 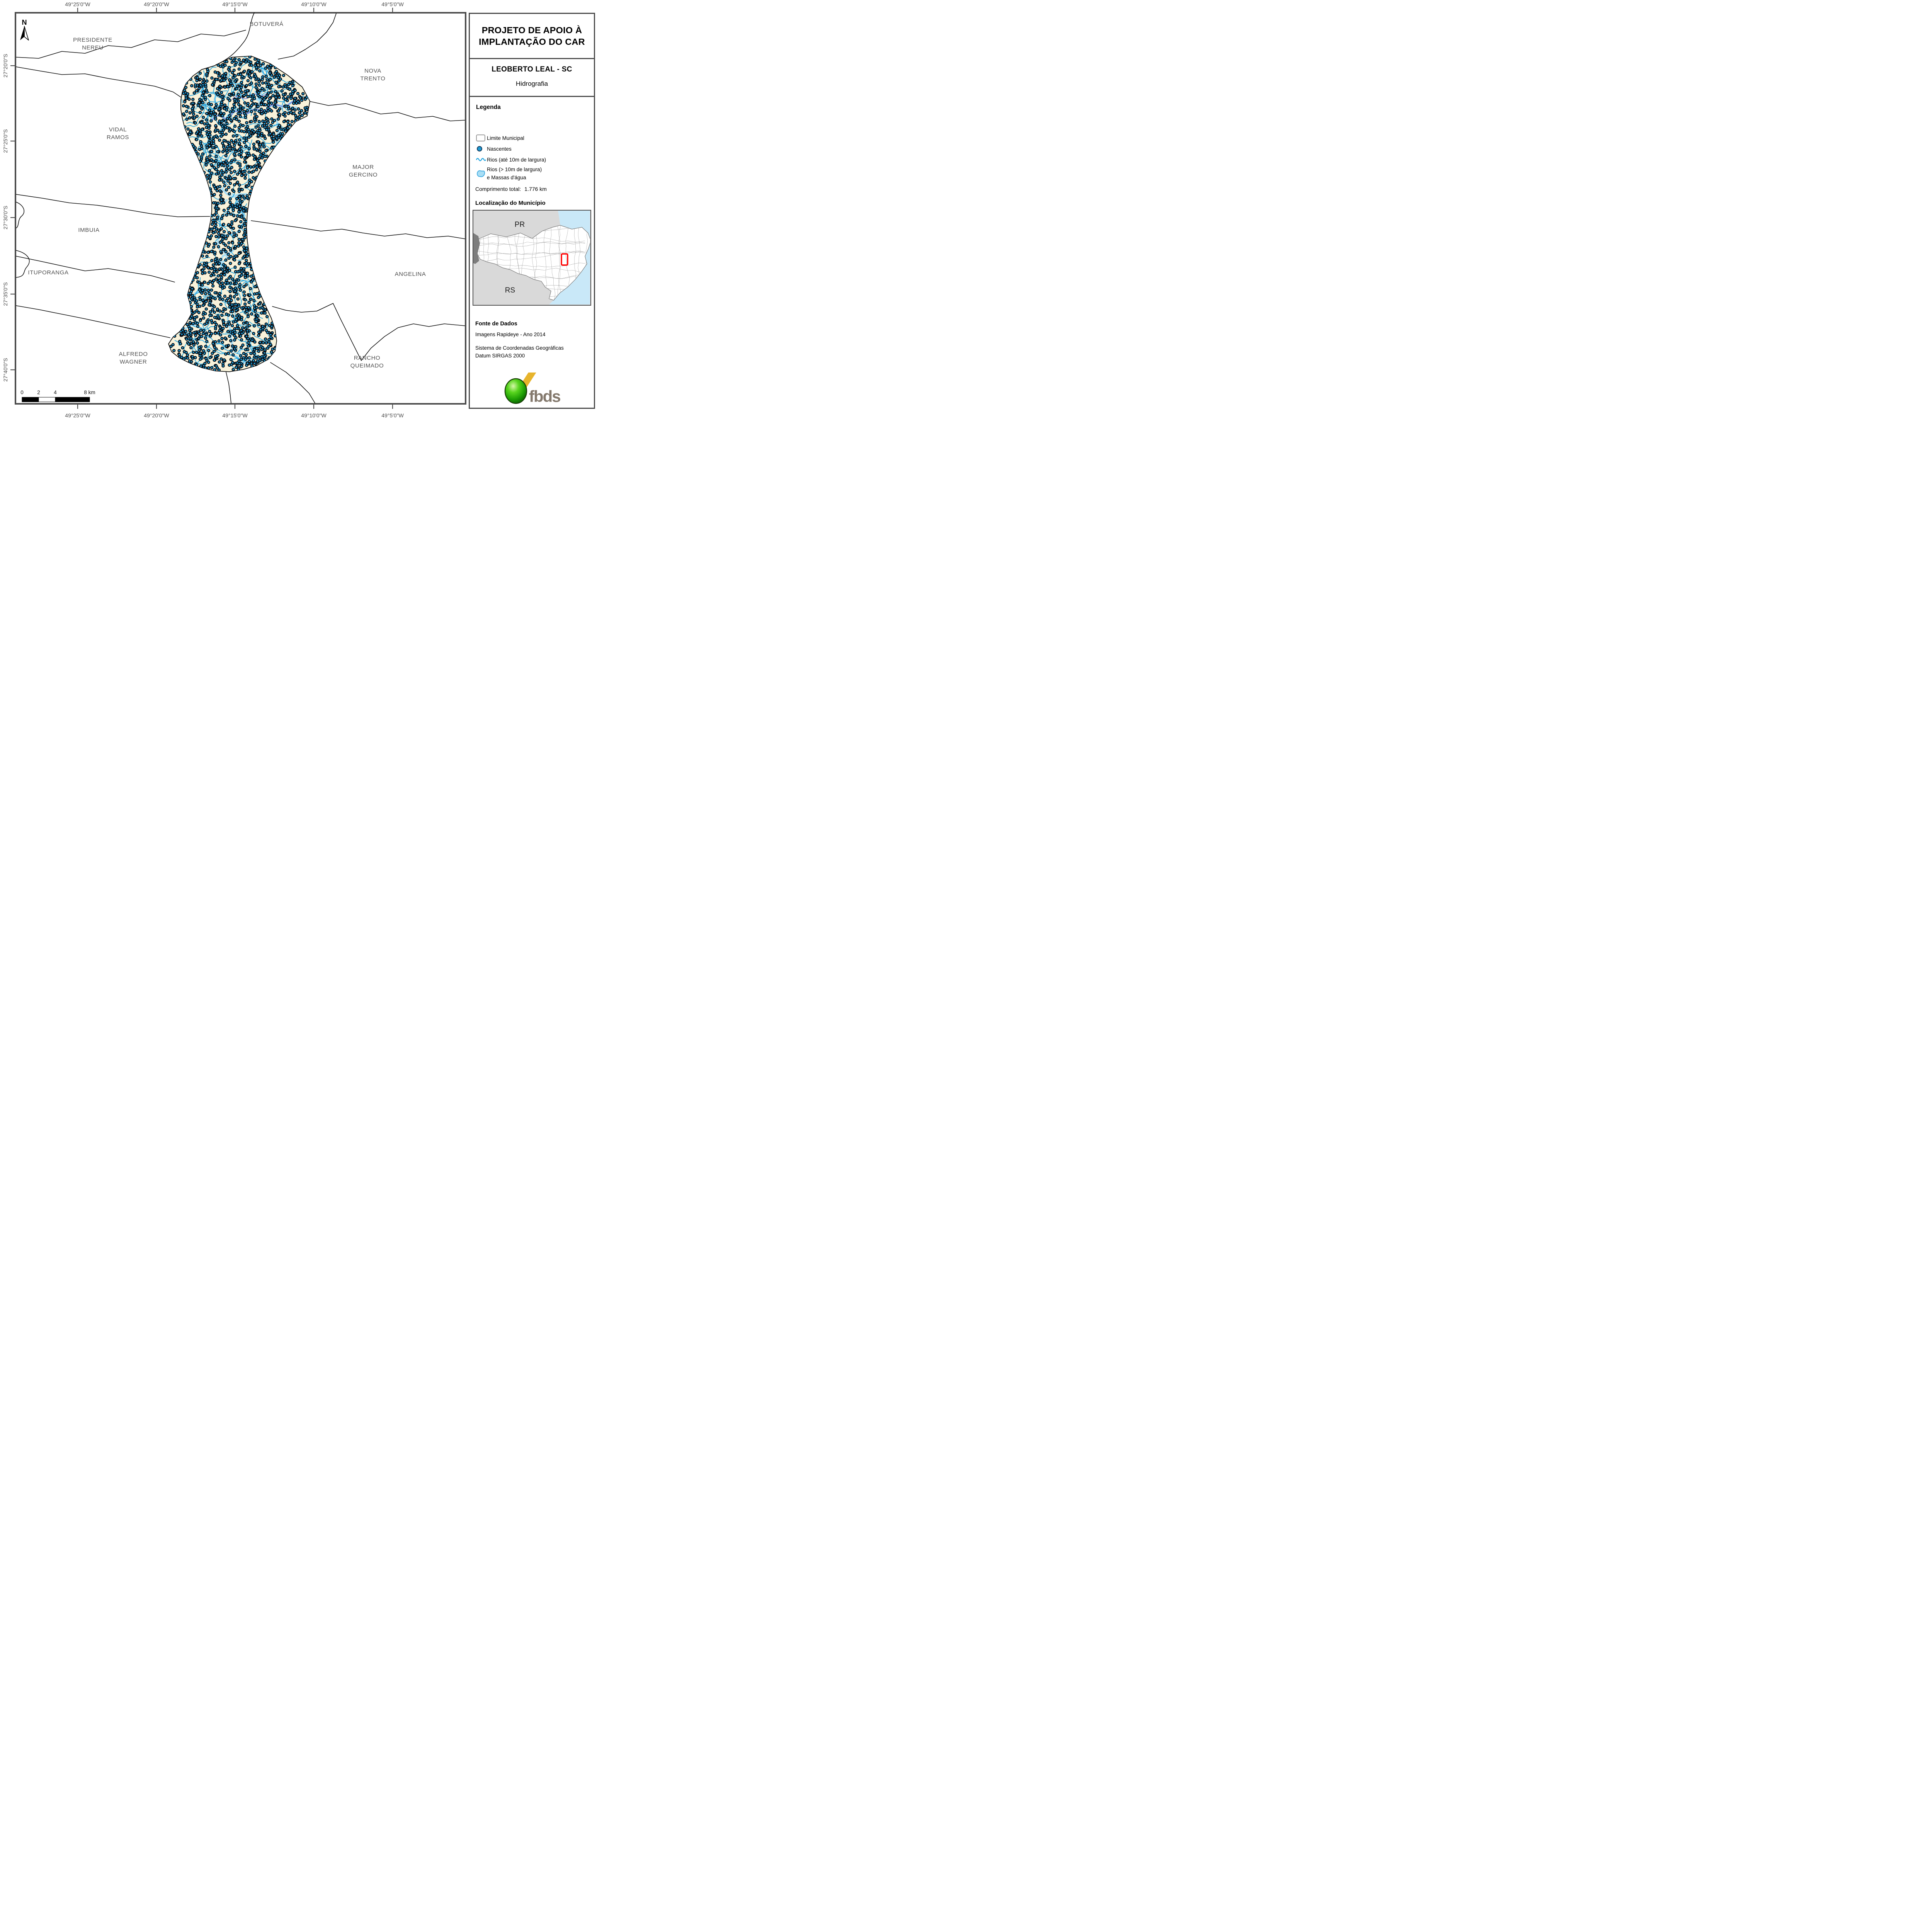 I want to click on source-line1: Imagens Rapideye - Ano 2014, so click(x=510, y=334).